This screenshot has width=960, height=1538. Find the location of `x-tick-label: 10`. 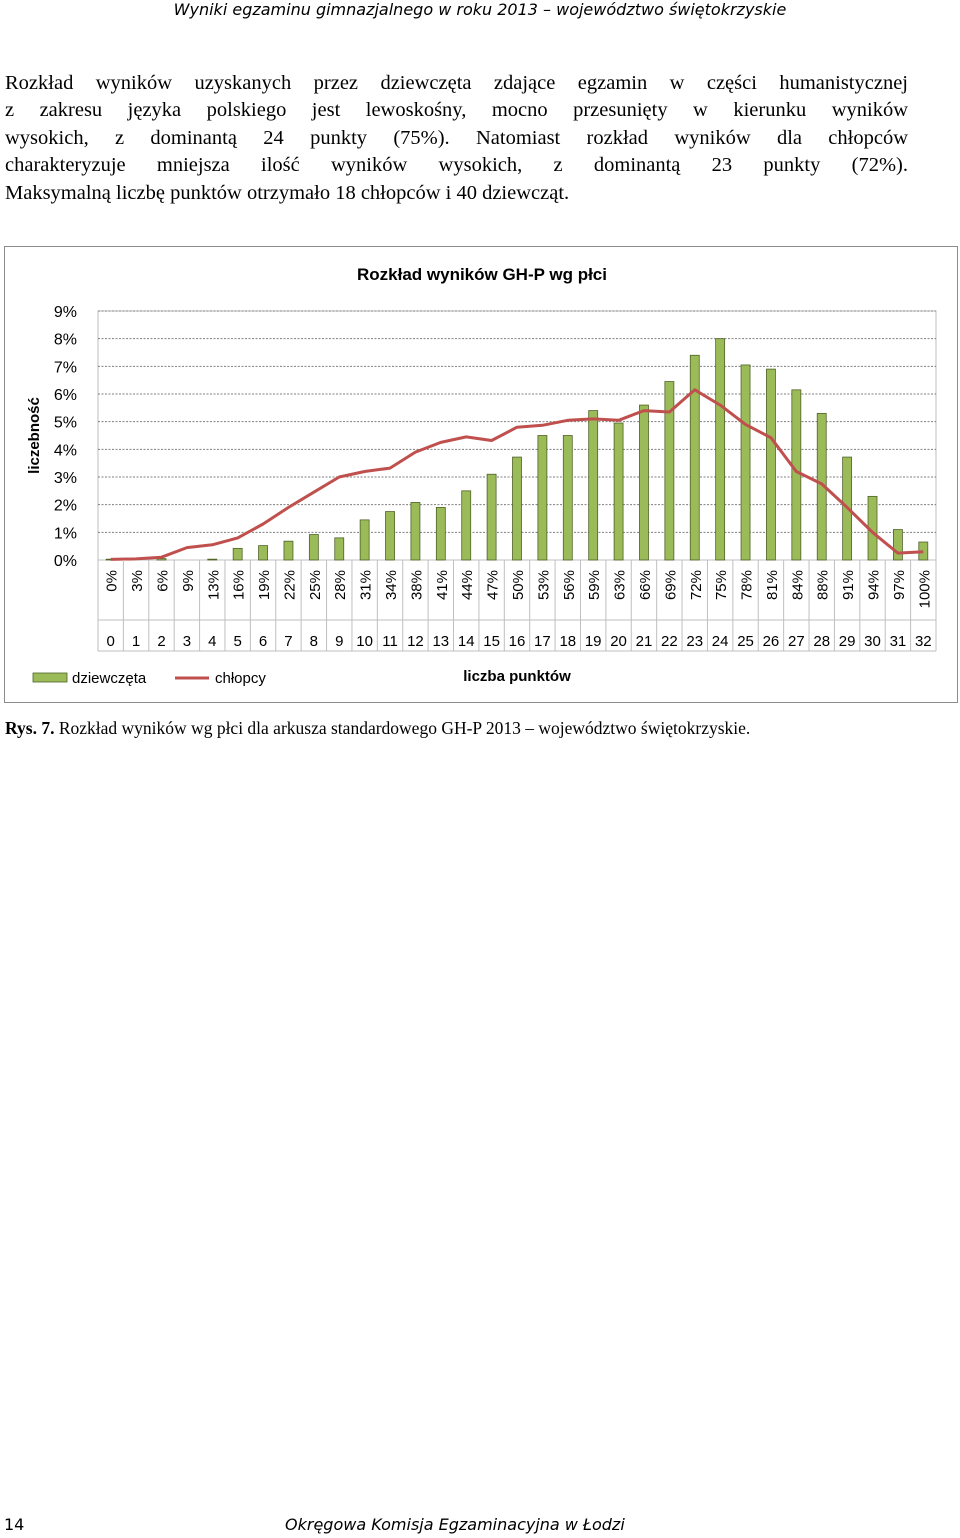

x-tick-label: 10 is located at coordinates (364, 641).